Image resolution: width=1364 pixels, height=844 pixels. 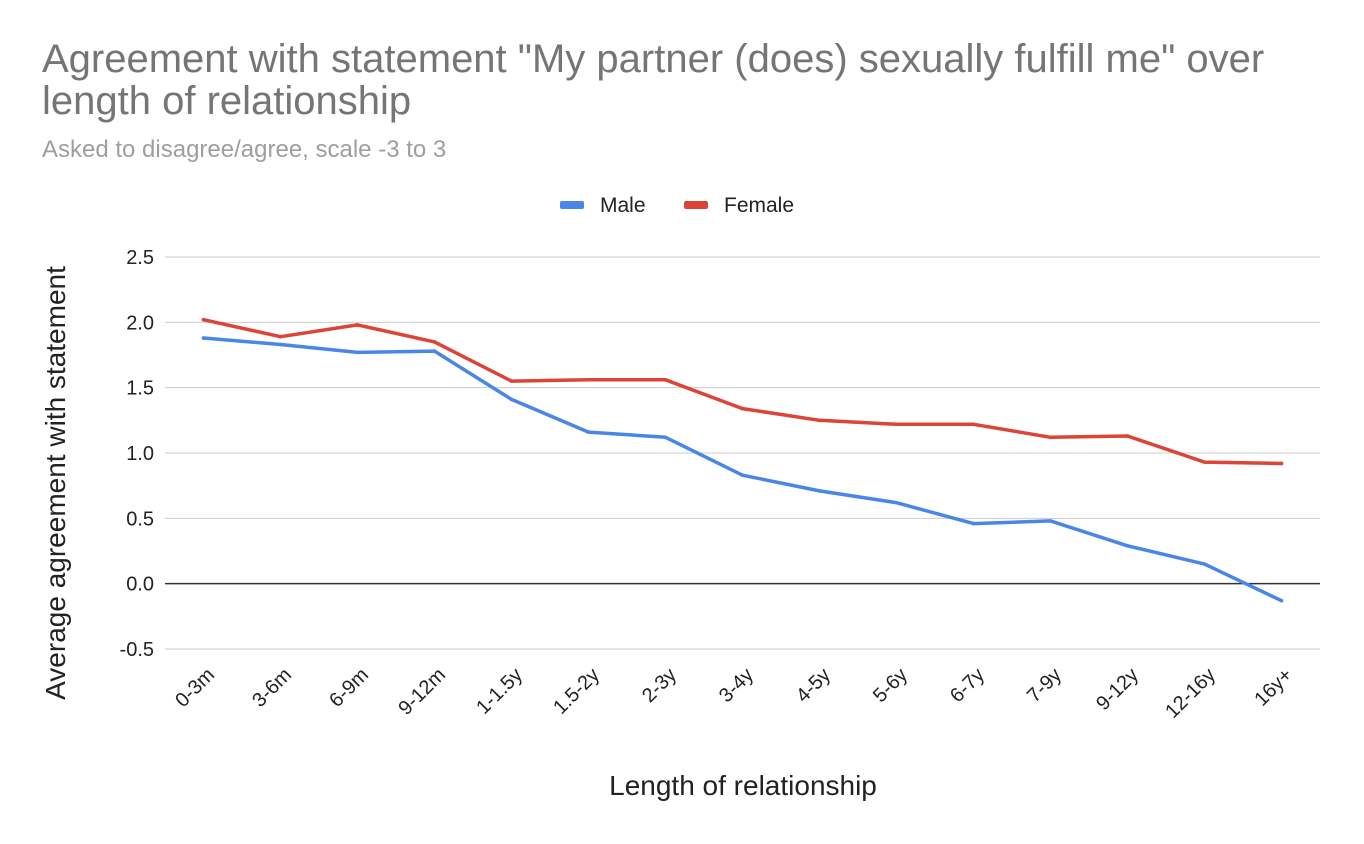 I want to click on x-tick-label: 9-12m, so click(x=422, y=692).